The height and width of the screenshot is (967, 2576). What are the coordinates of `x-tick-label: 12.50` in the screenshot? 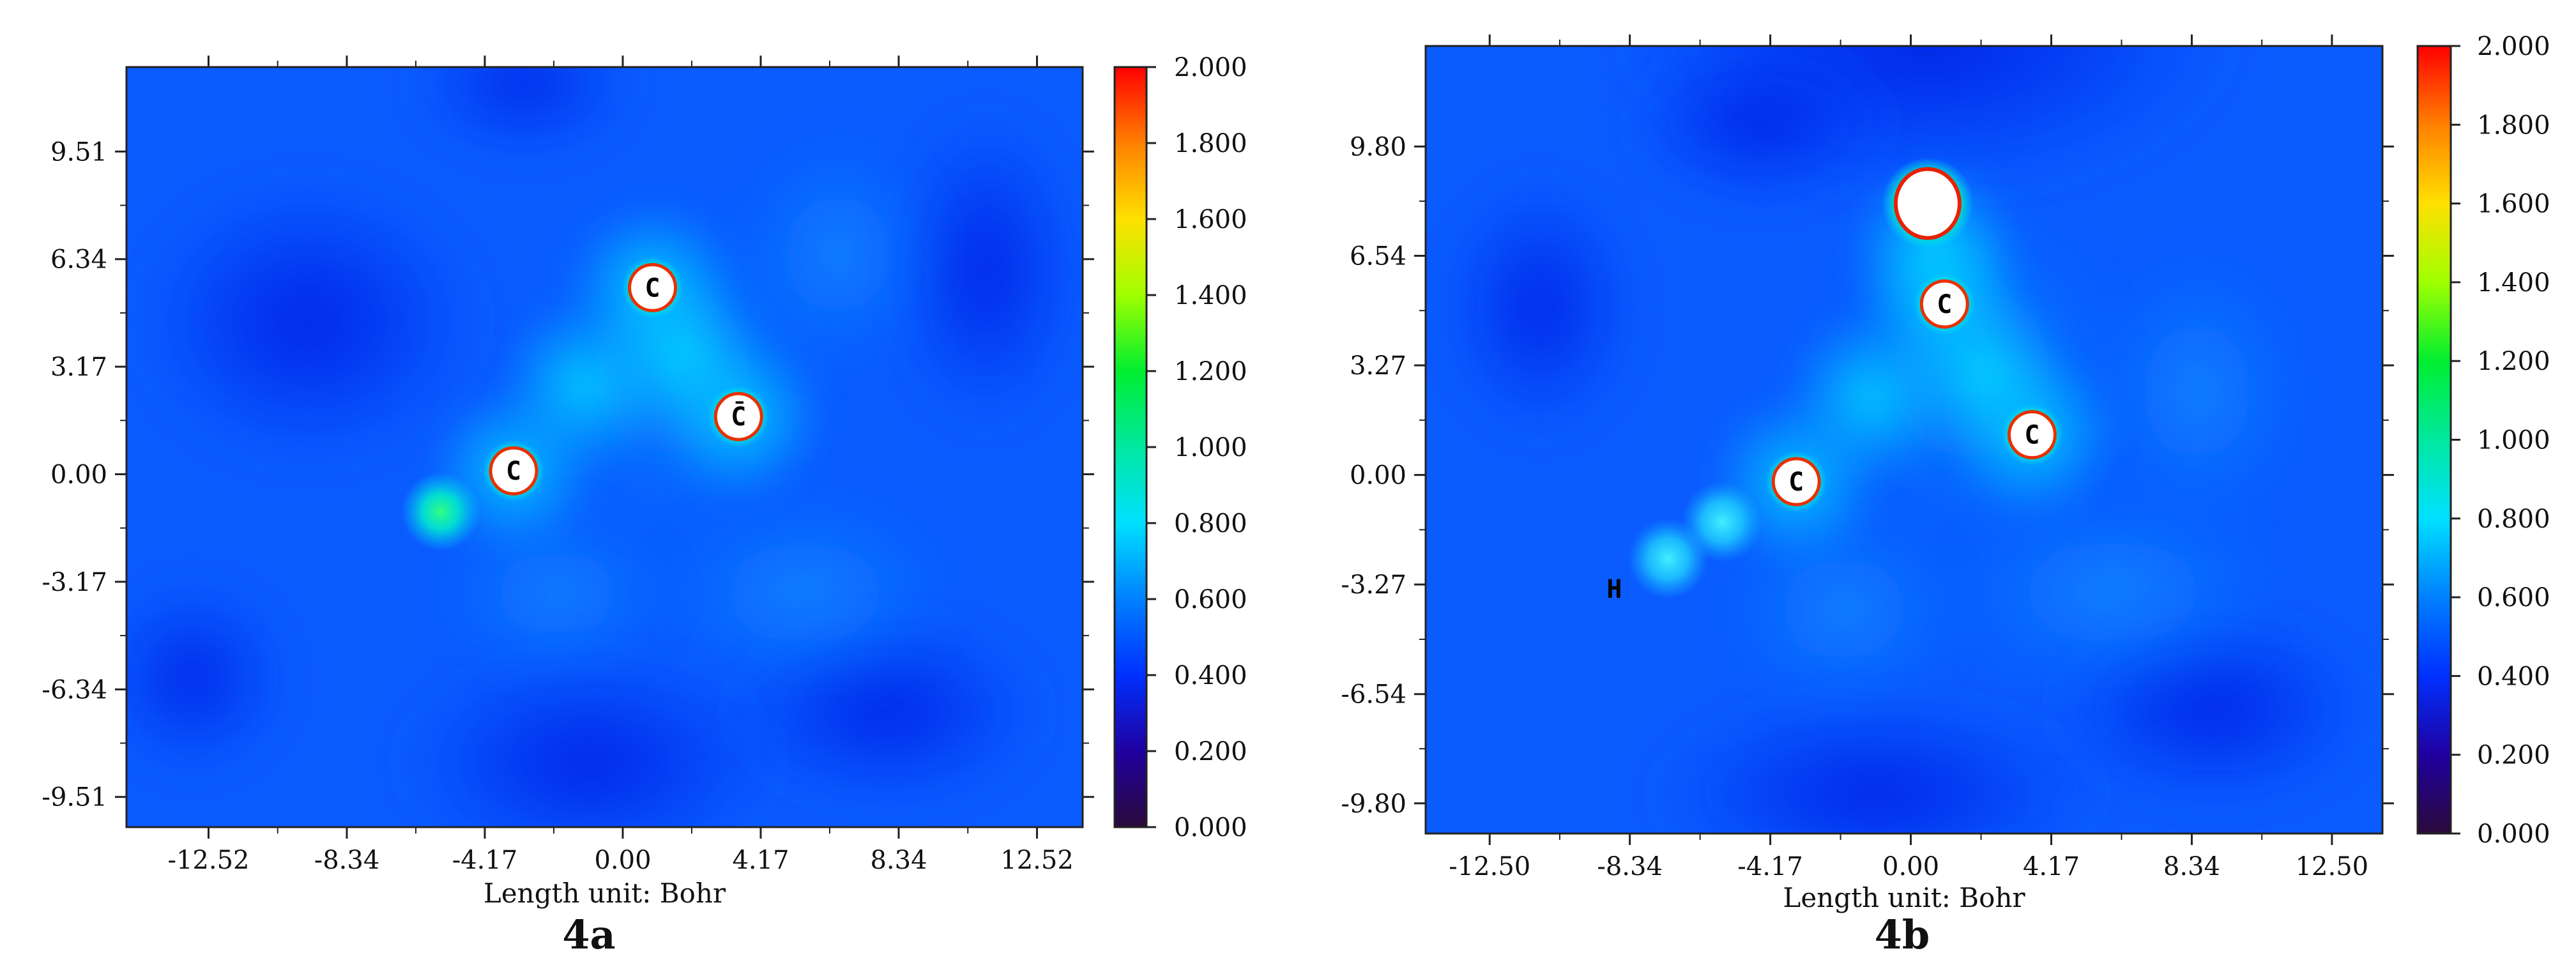 It's located at (2332, 866).